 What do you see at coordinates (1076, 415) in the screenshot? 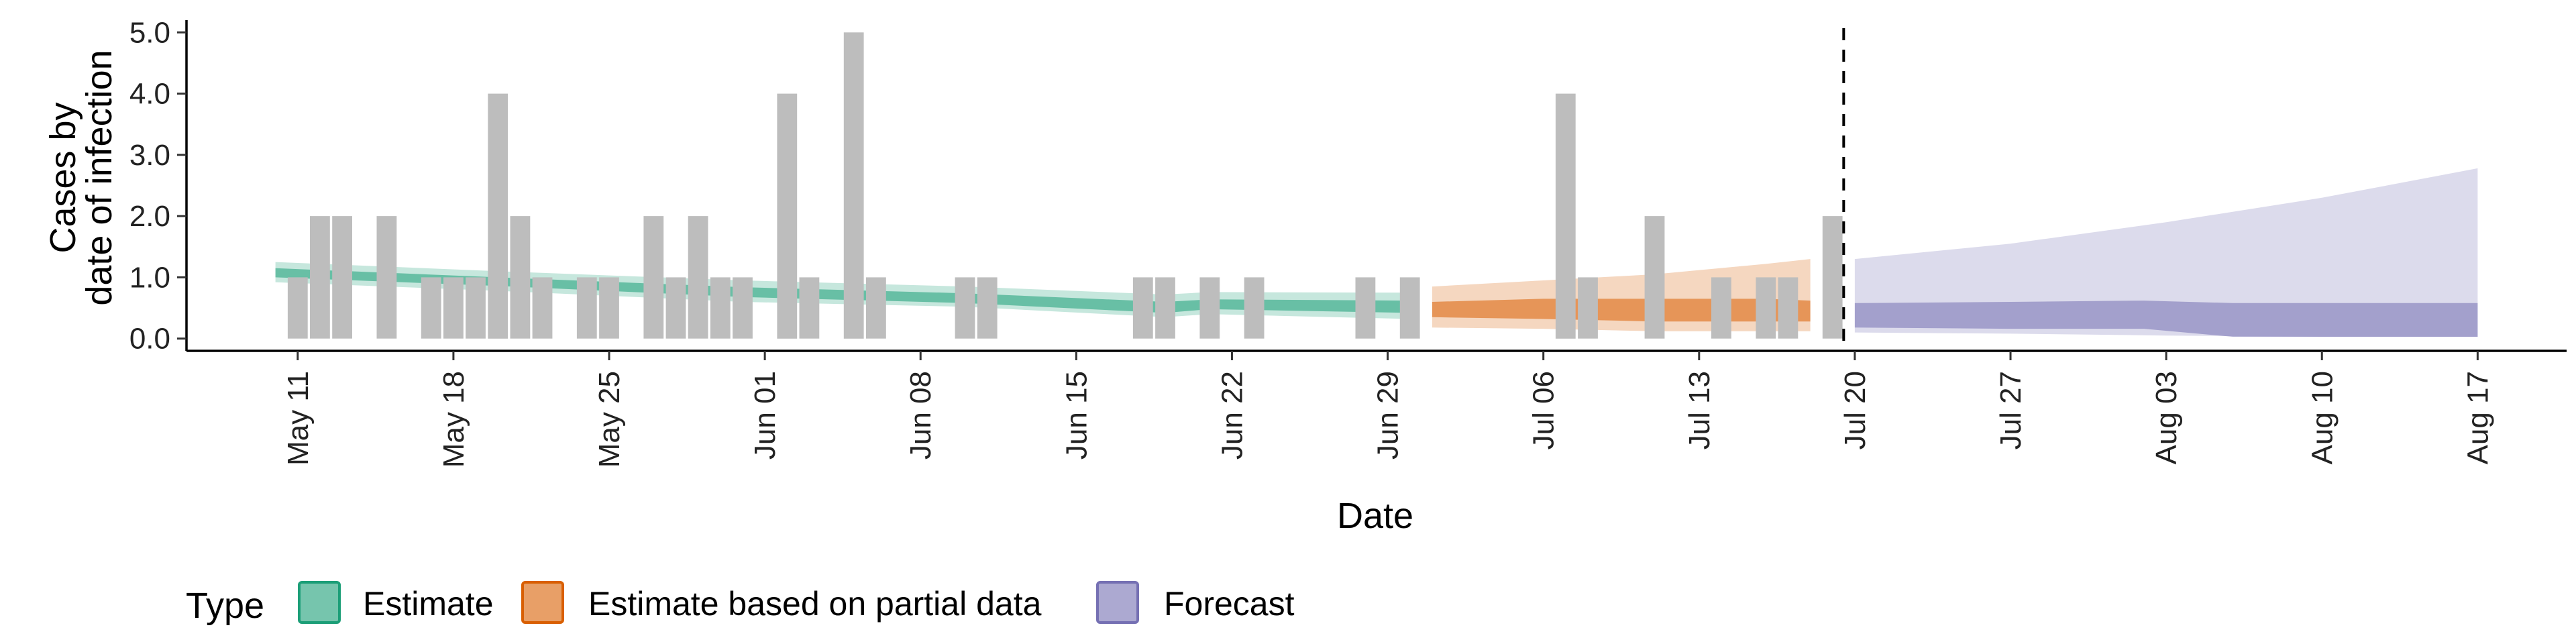
I see `x-tick-label: Jun 15` at bounding box center [1076, 415].